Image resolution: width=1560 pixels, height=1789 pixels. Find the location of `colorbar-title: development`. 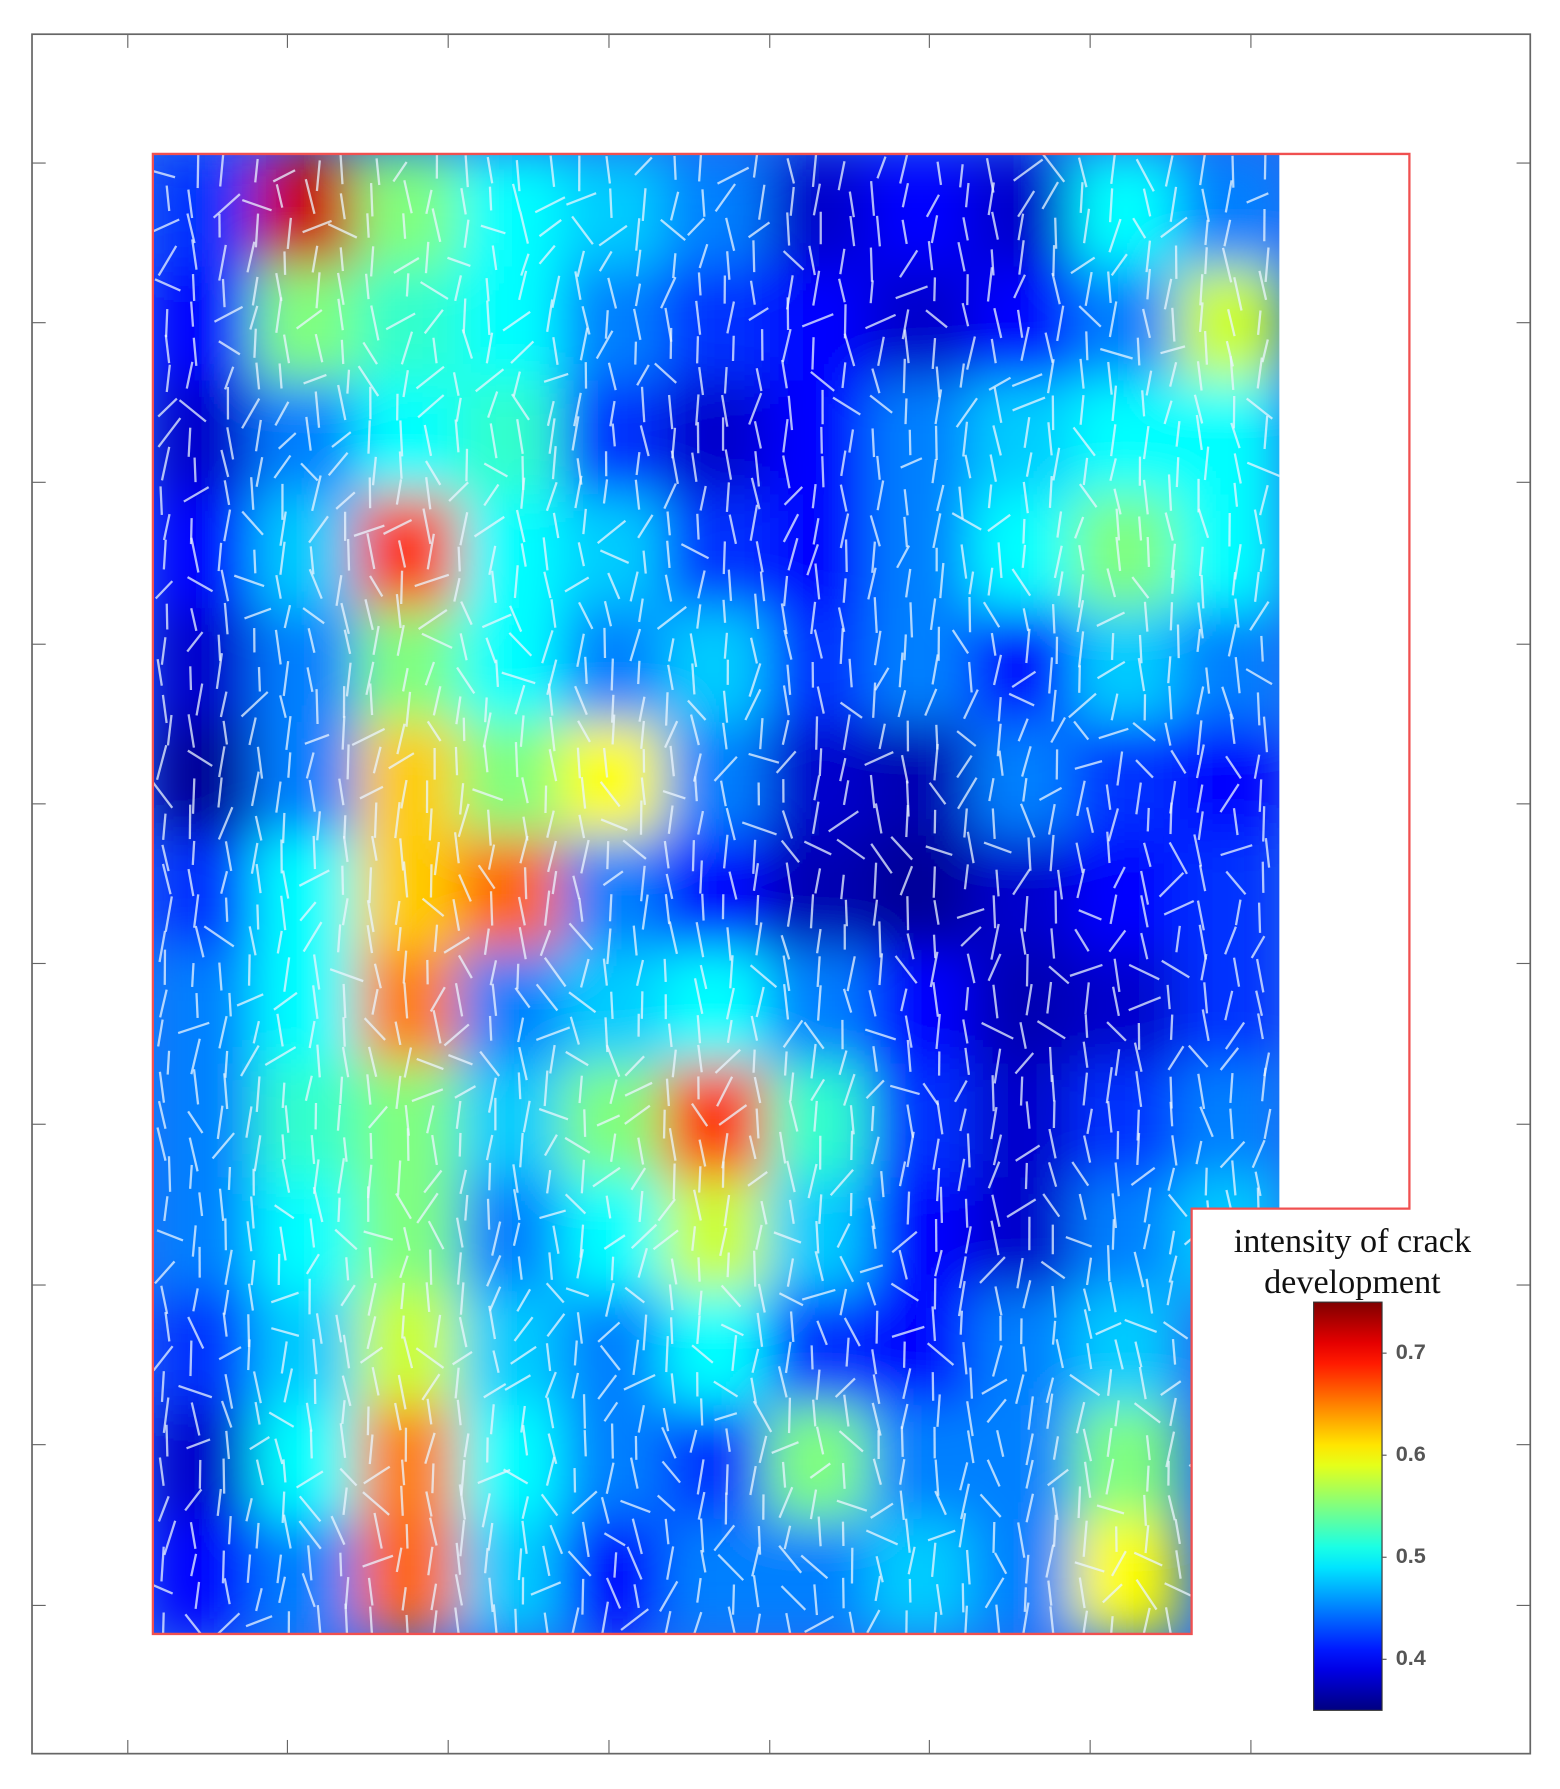

colorbar-title: development is located at coordinates (1352, 1282).